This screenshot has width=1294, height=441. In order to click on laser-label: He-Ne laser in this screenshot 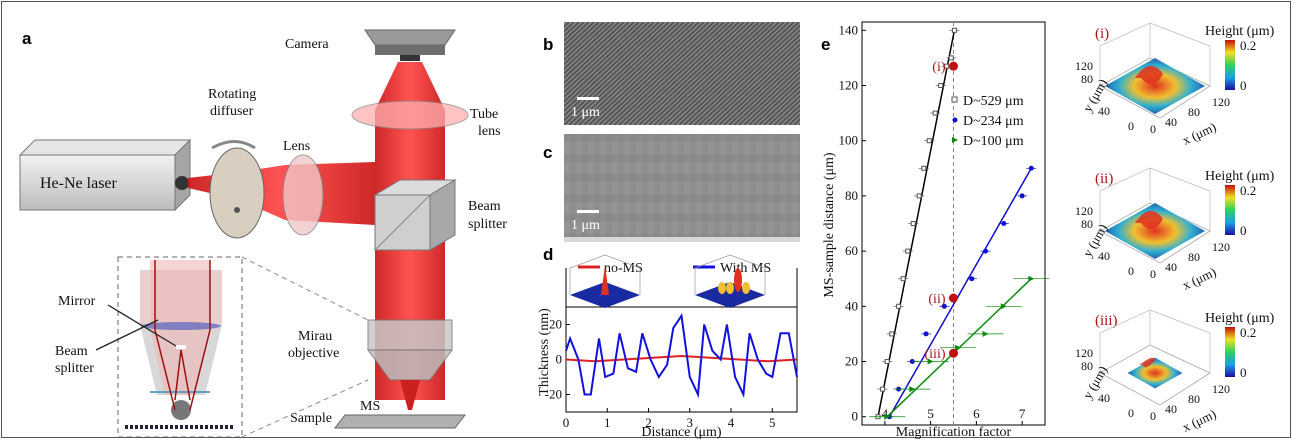, I will do `click(79, 183)`.